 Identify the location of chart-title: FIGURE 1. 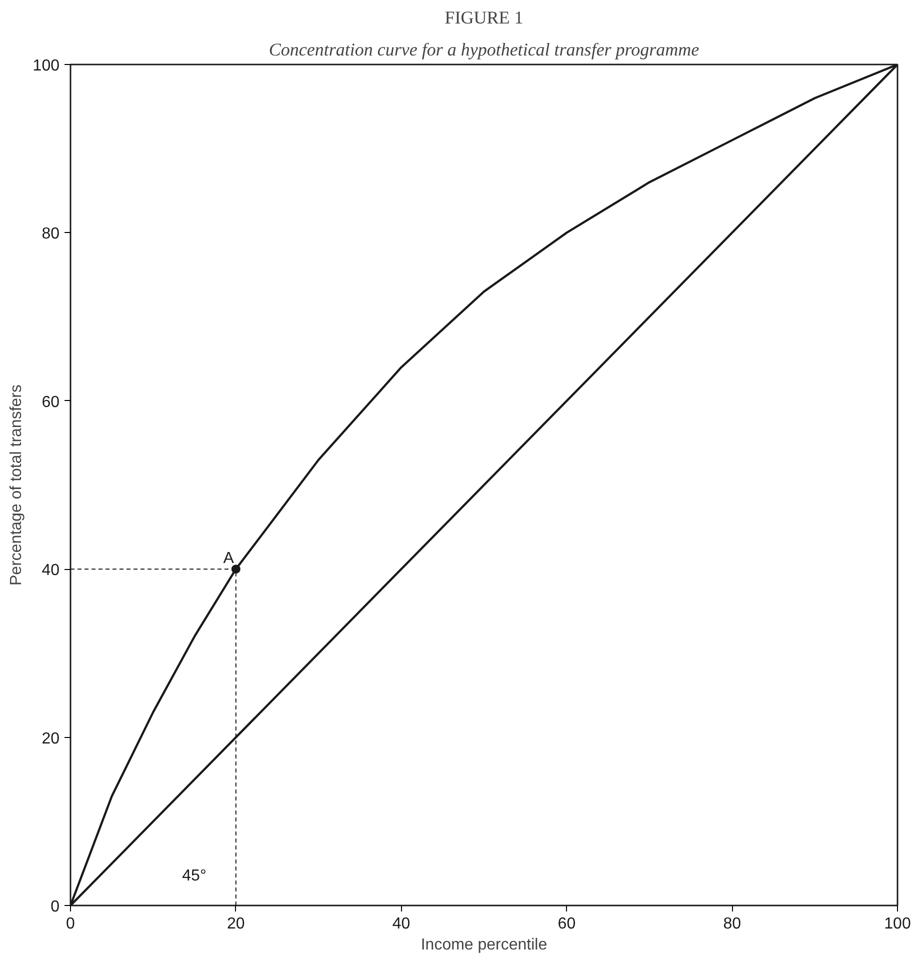
(484, 18).